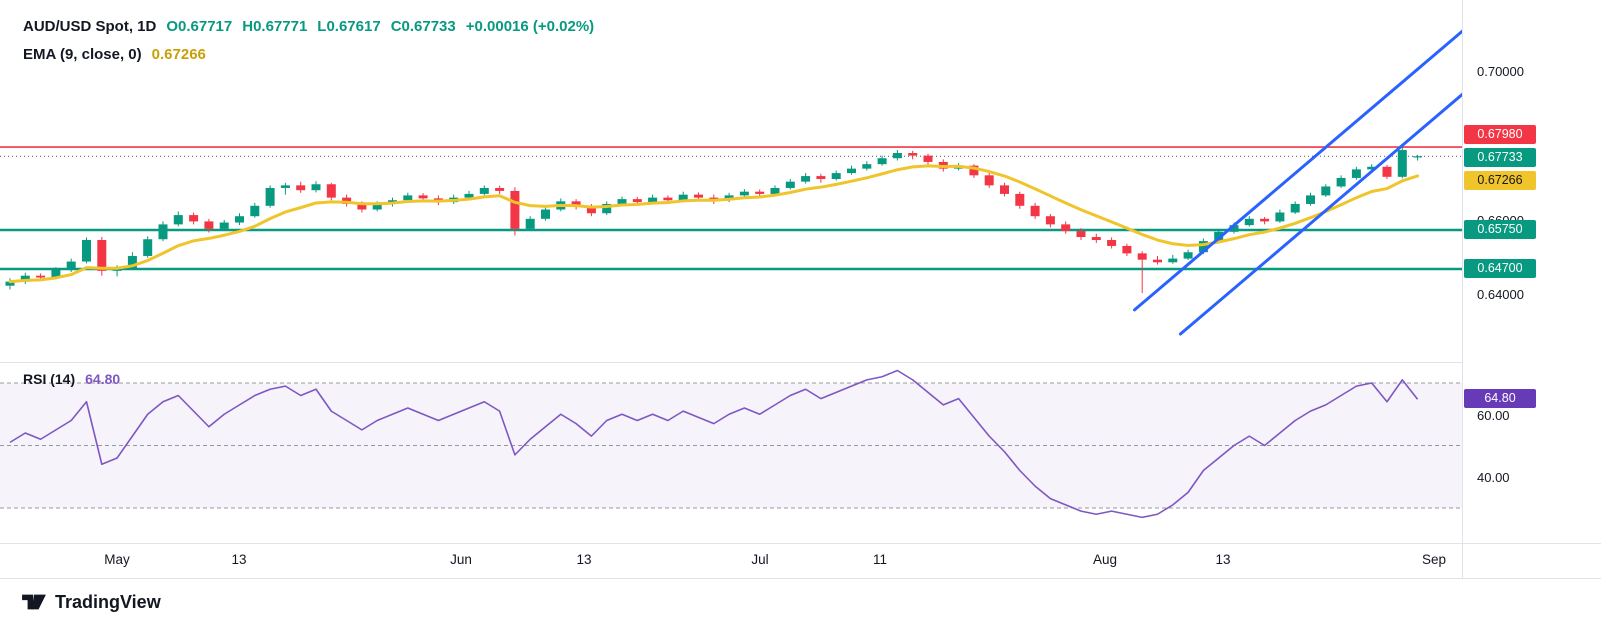  What do you see at coordinates (1500, 268) in the screenshot?
I see `price-badge-support-2: 0.64700` at bounding box center [1500, 268].